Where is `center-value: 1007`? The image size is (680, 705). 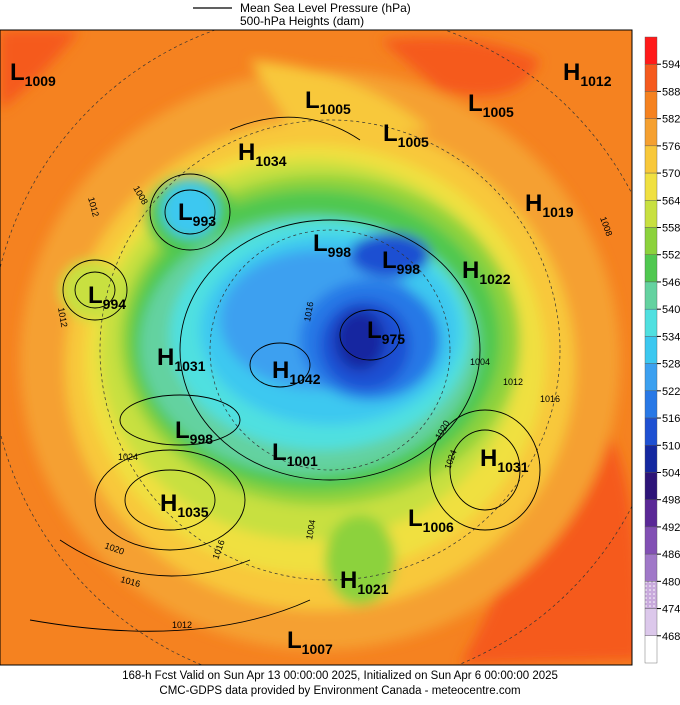
center-value: 1007 is located at coordinates (317, 649).